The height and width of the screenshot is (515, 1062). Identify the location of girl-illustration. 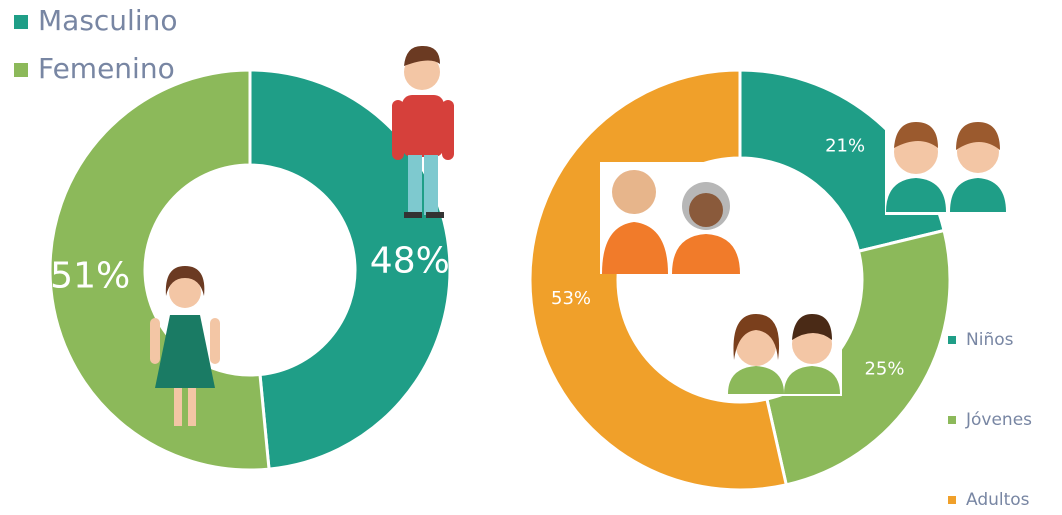
(185, 346).